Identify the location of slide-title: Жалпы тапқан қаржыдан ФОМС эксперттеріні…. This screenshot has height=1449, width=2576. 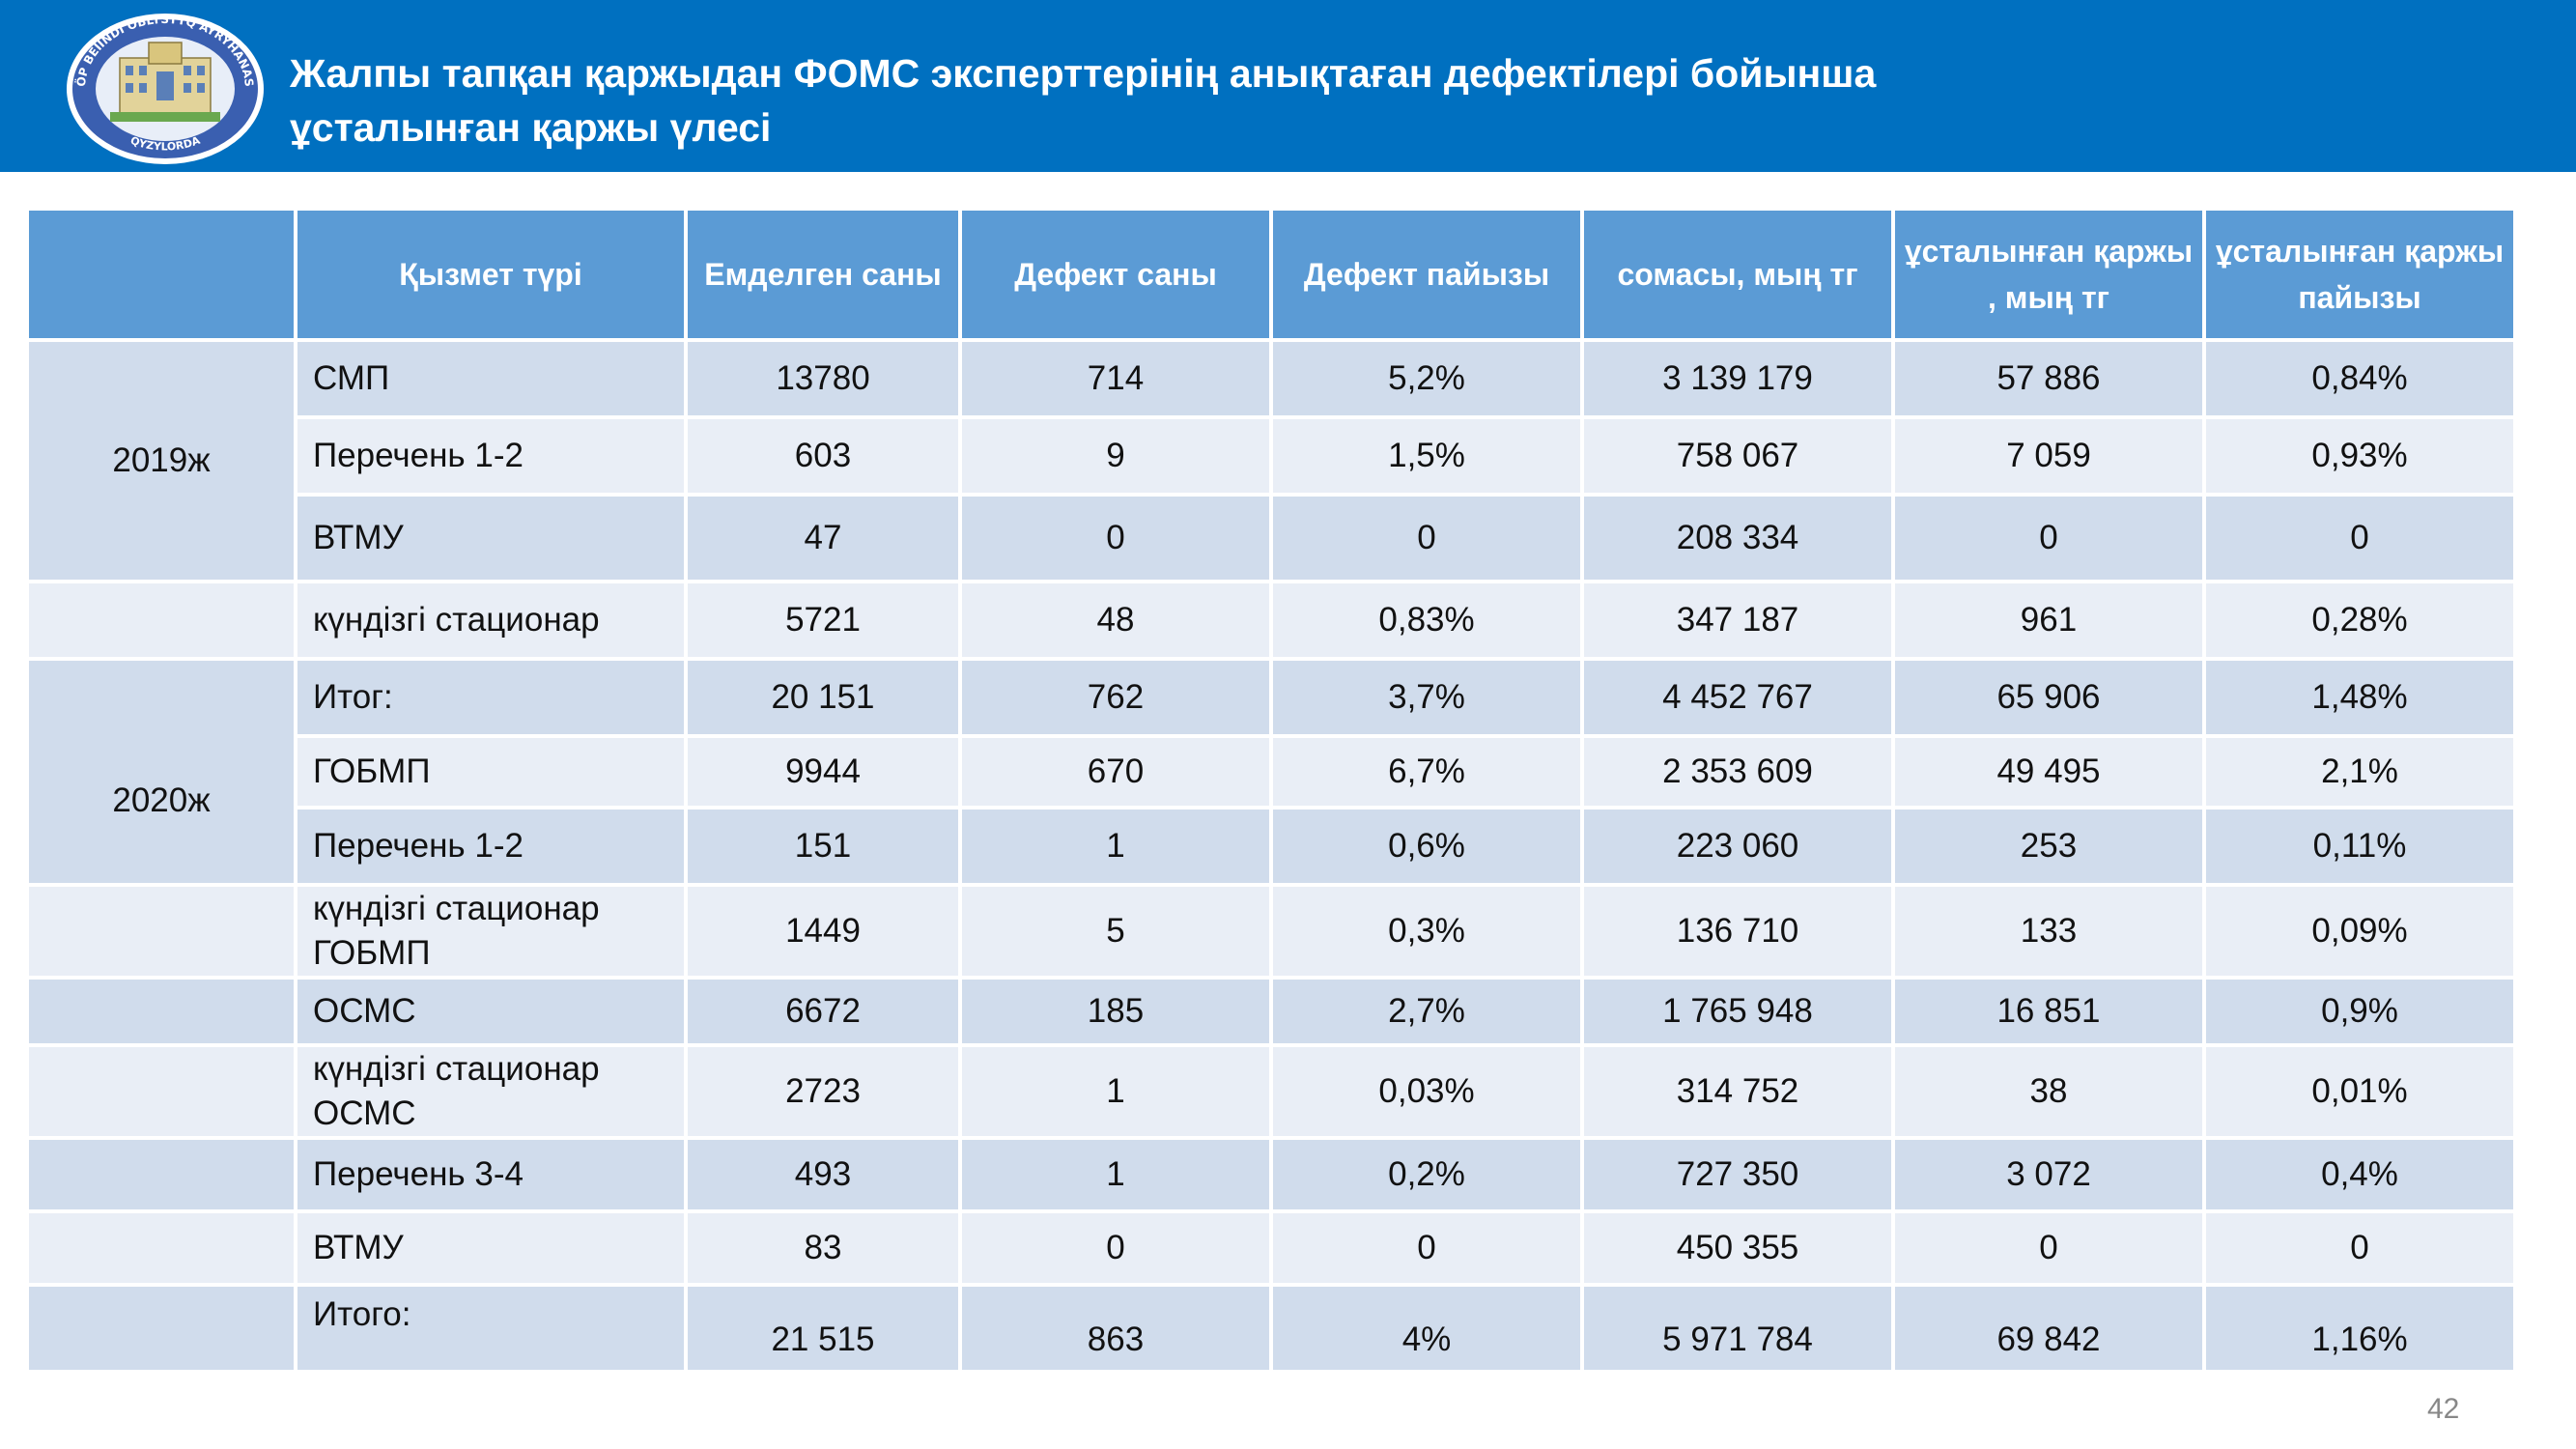
(1083, 100).